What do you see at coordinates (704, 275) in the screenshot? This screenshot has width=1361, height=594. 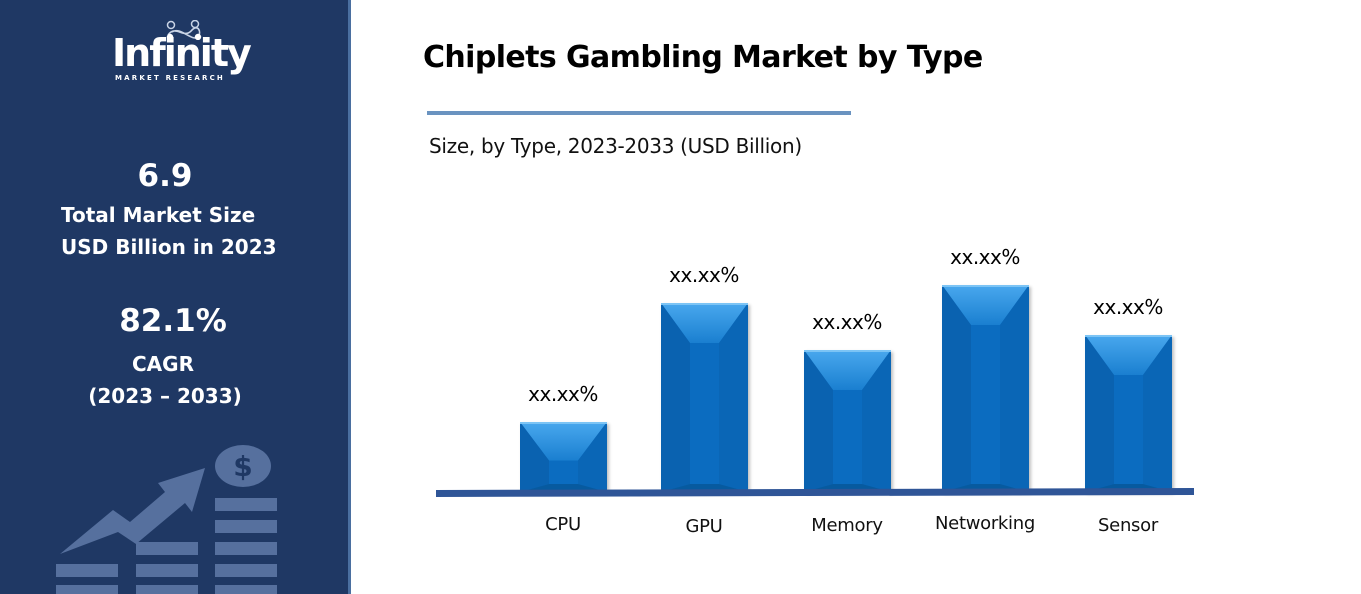 I see `bar-value-label-gpu: xx.xx%` at bounding box center [704, 275].